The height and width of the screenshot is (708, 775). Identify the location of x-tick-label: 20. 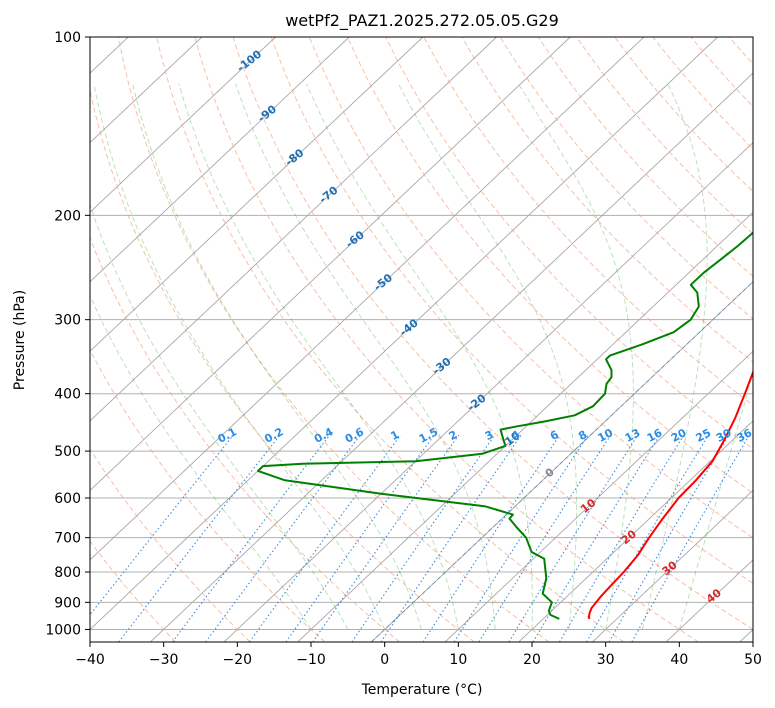
(532, 660).